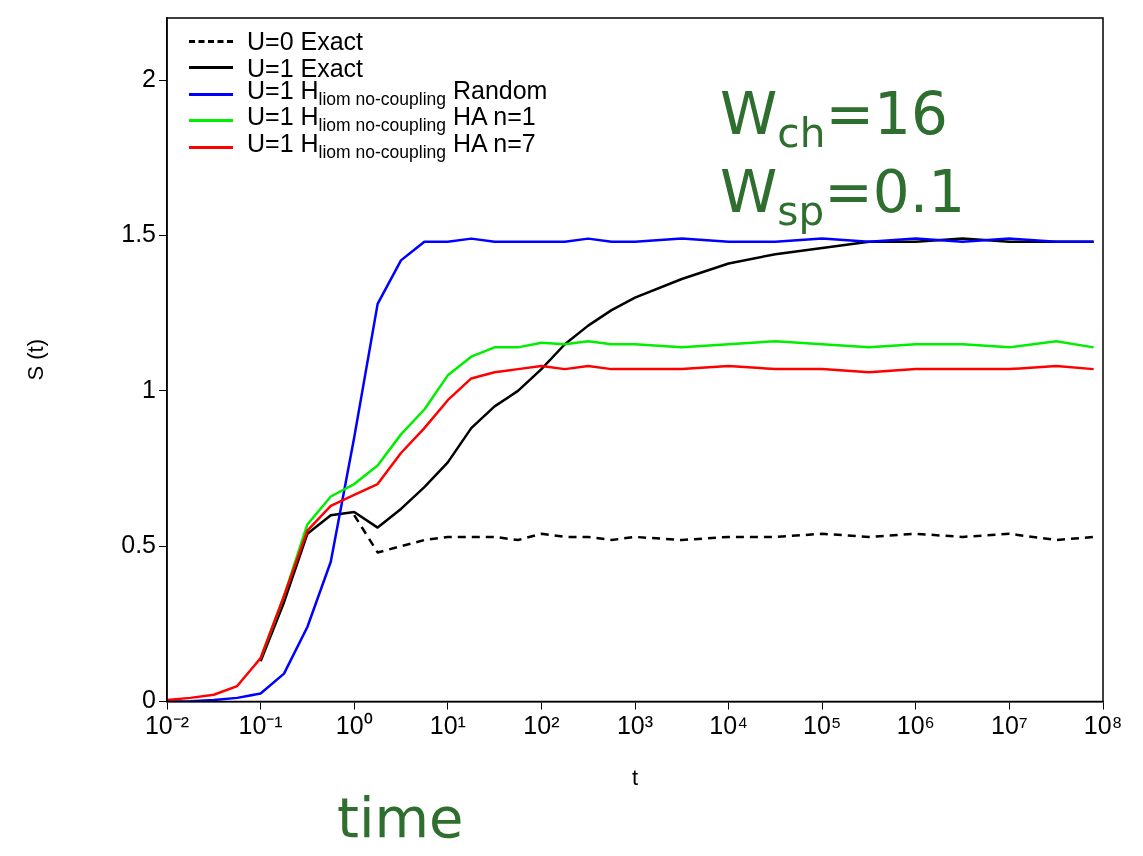 Image resolution: width=1143 pixels, height=856 pixels. What do you see at coordinates (167, 725) in the screenshot?
I see `x-tick-label: 10⁻²` at bounding box center [167, 725].